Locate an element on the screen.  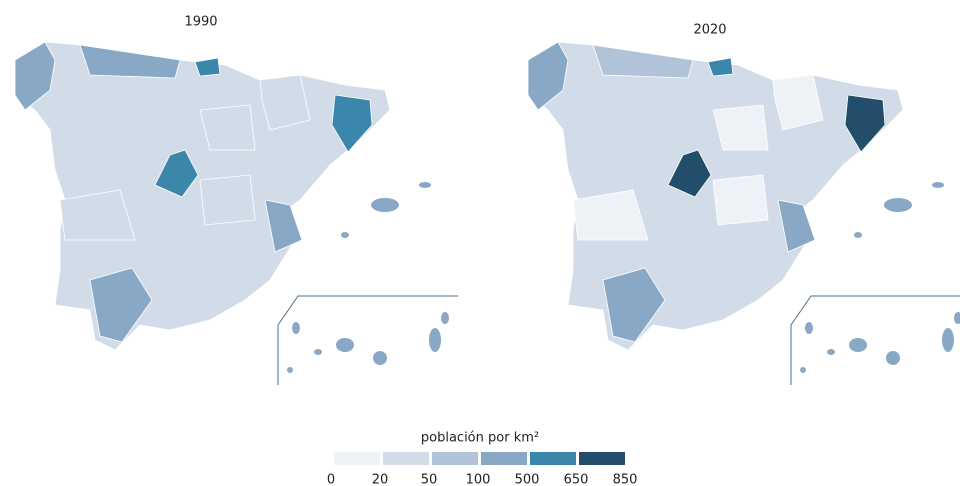
legend-tick-label: 500 is located at coordinates (527, 479).